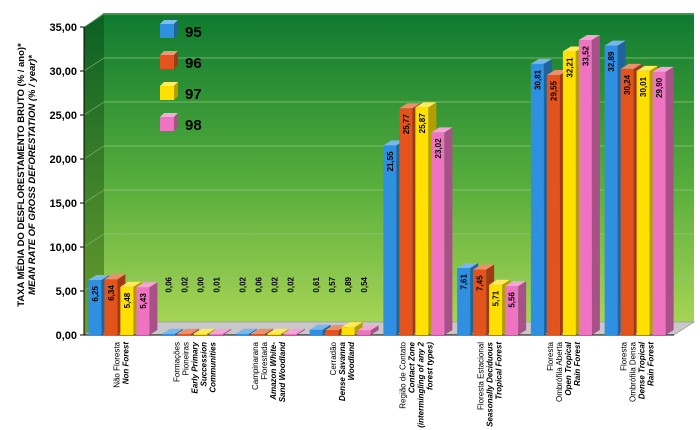 The image size is (700, 430). I want to click on data-label: 0,06, so click(169, 284).